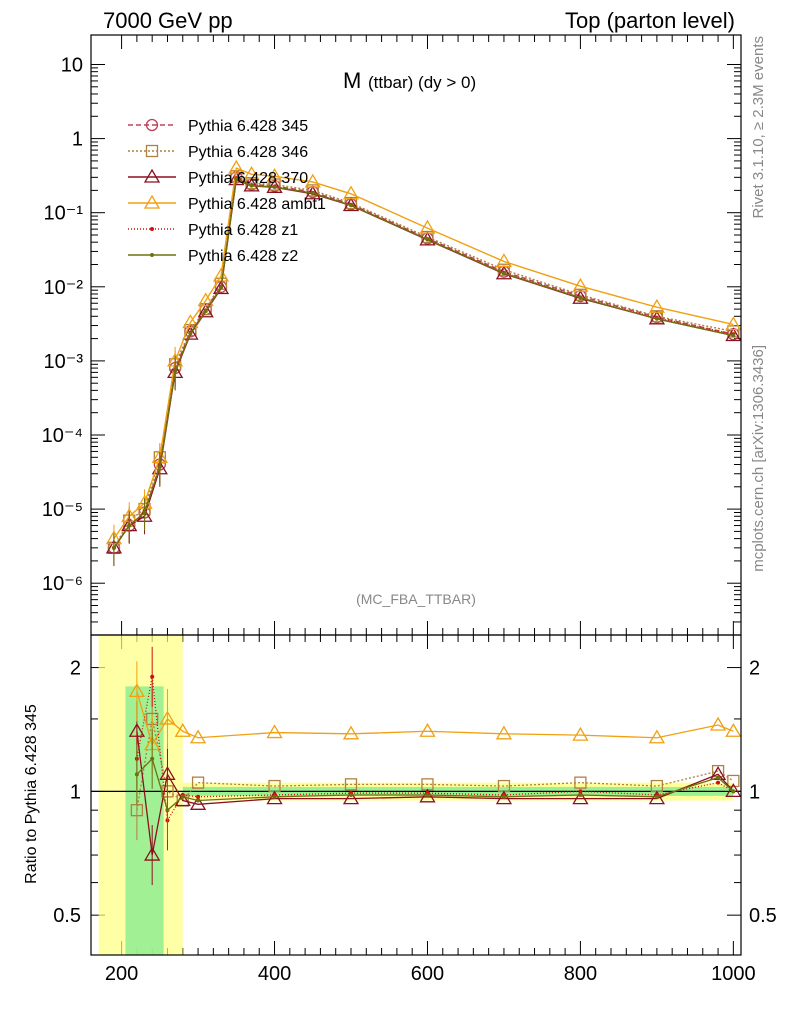 The image size is (786, 1024). What do you see at coordinates (62, 436) in the screenshot?
I see `y-tick-label: 10⁻⁴` at bounding box center [62, 436].